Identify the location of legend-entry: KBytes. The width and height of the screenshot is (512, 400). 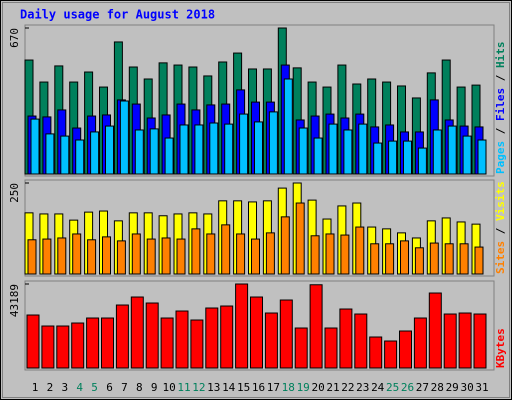
(500, 348).